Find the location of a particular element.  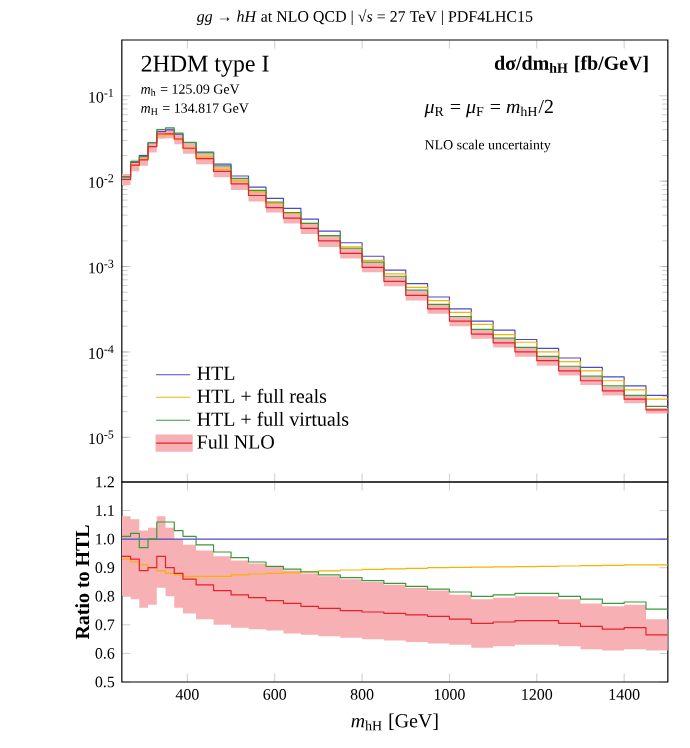

y-axis-title: dσ/dm$_{hH}$ [fb/GeV] is located at coordinates (571, 64).